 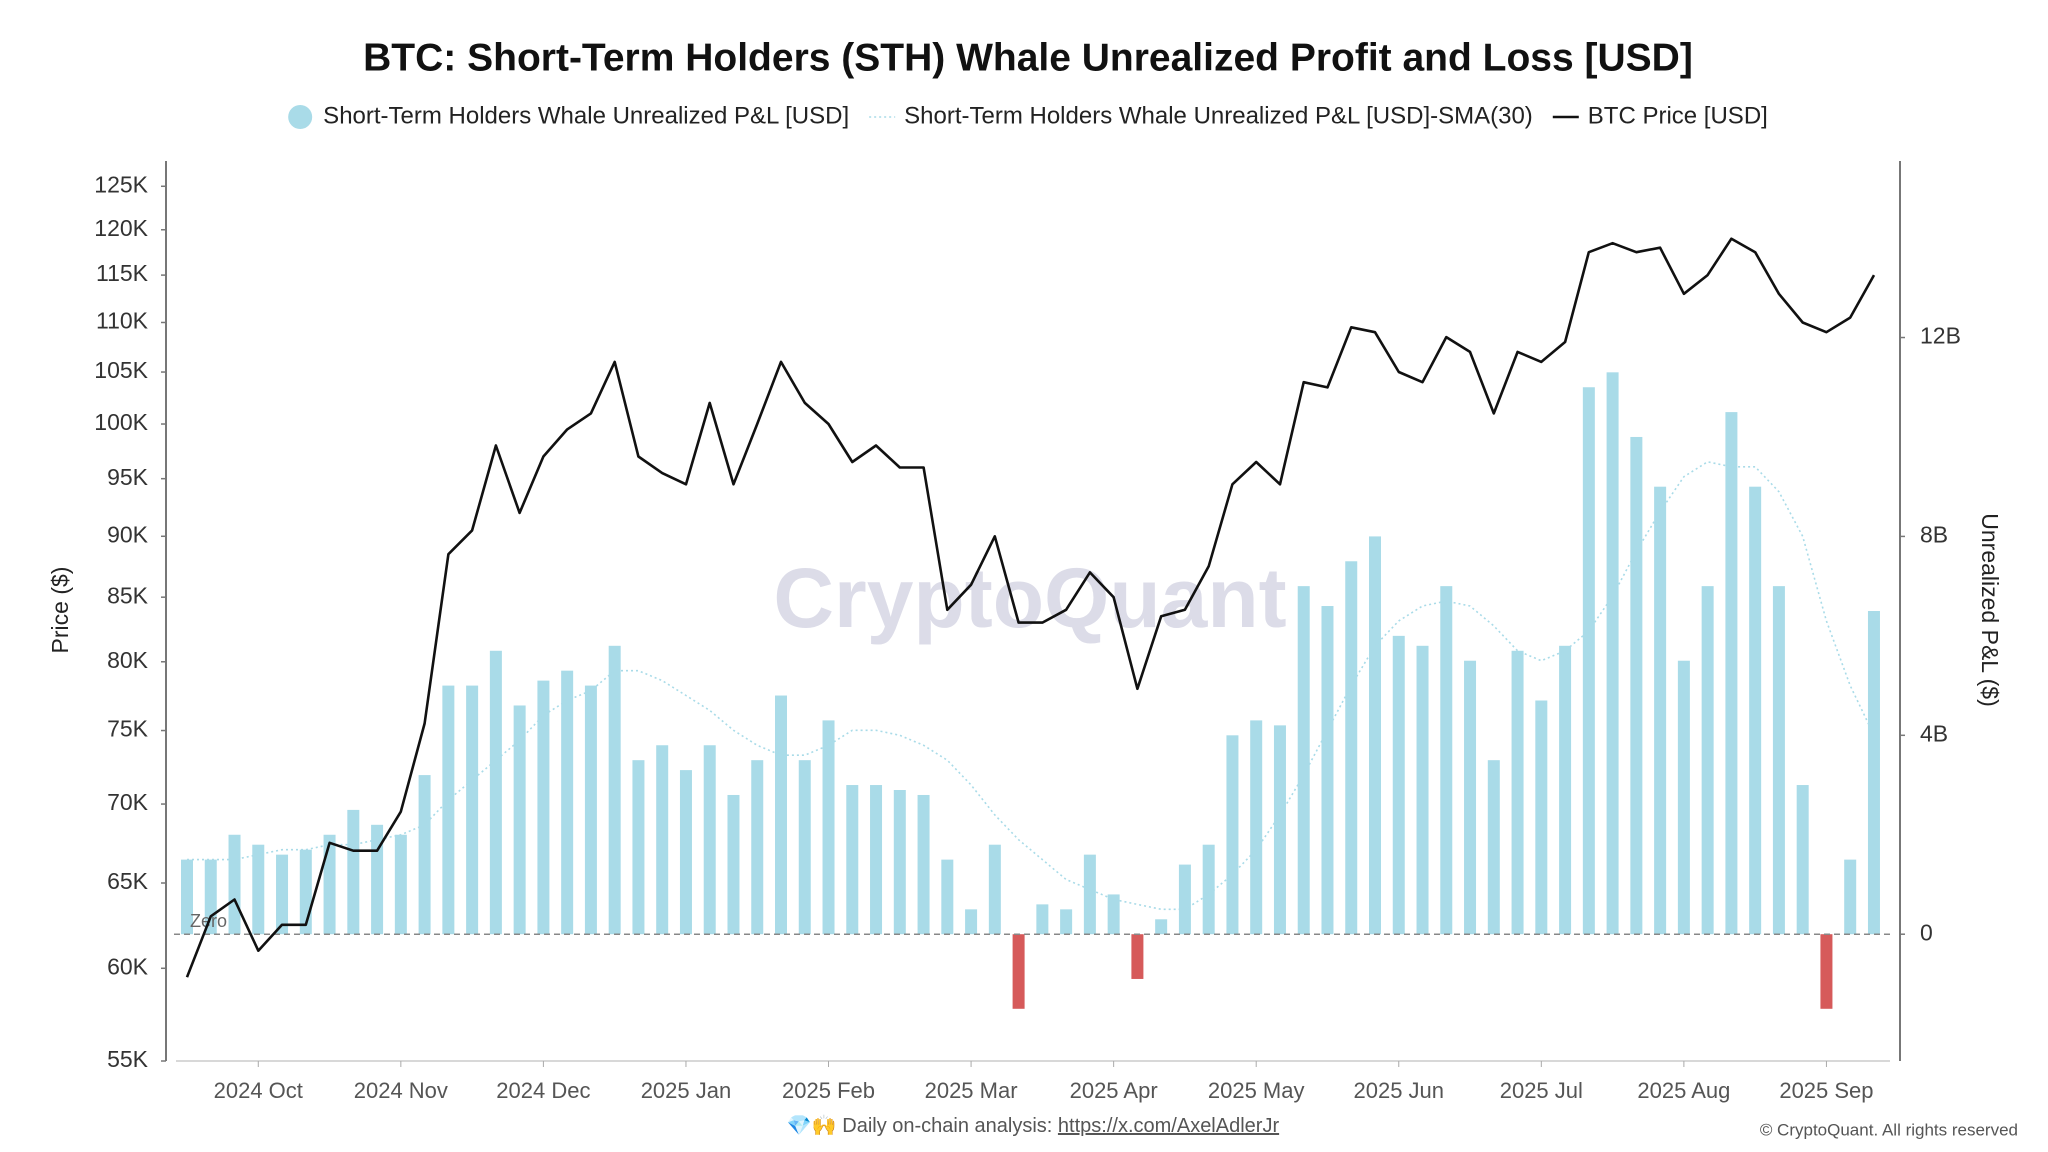 I want to click on y-tick-label: 100K, so click(x=121, y=422).